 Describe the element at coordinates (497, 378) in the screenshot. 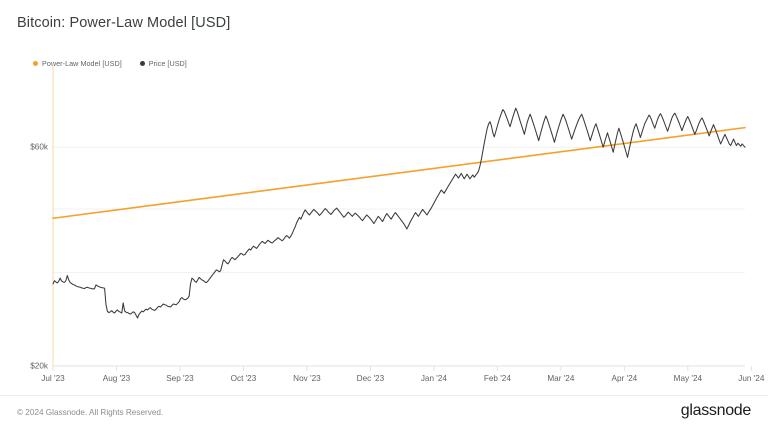

I see `x-tick-label: Feb '24` at that location.